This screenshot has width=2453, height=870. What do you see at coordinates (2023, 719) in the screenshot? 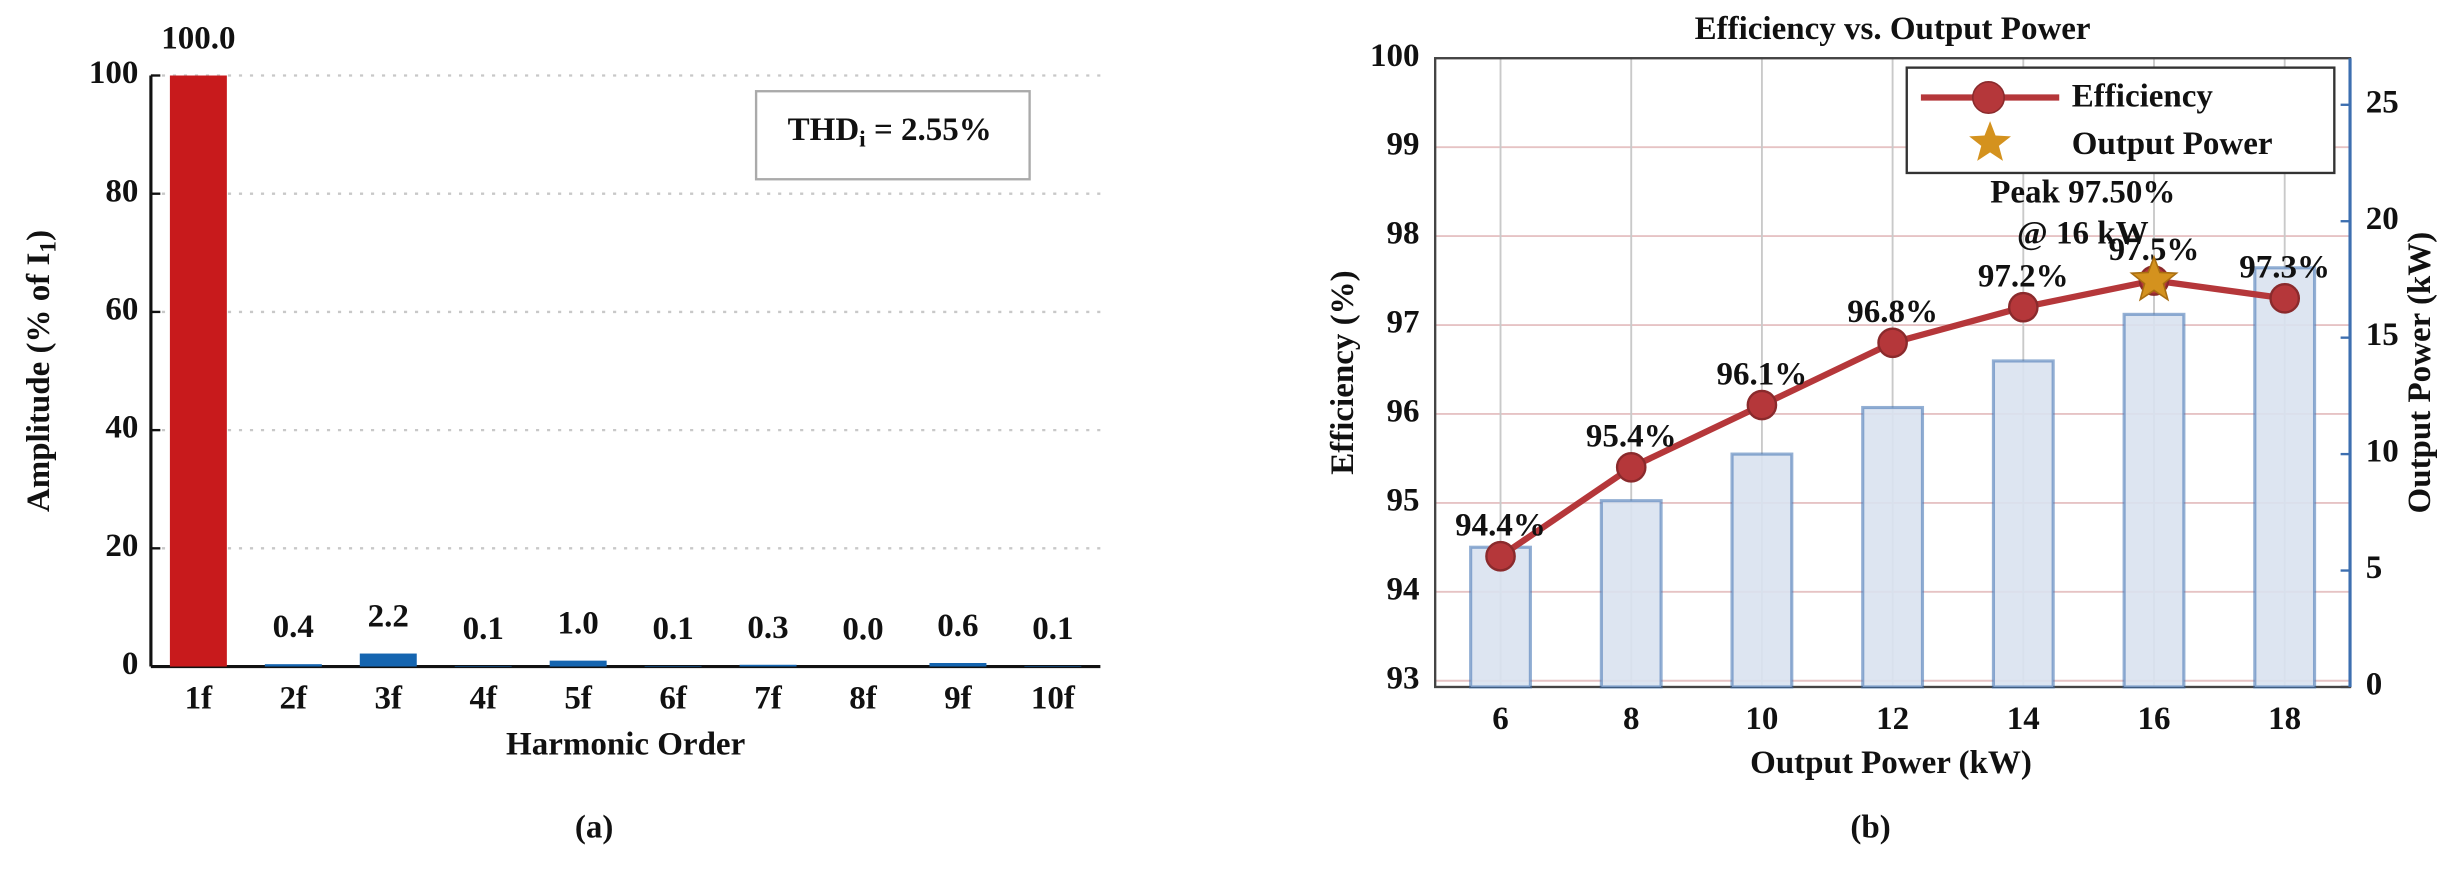
I see `x-tick-label: 14` at bounding box center [2023, 719].